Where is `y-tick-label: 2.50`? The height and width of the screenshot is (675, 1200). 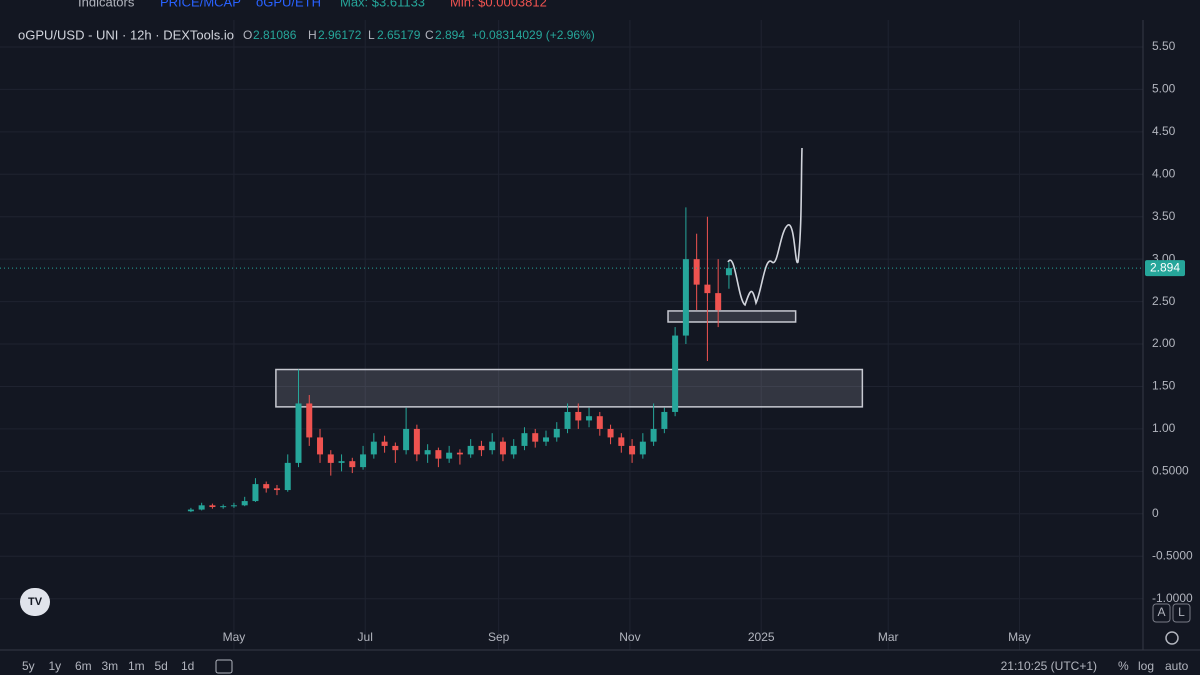
y-tick-label: 2.50 is located at coordinates (1164, 301).